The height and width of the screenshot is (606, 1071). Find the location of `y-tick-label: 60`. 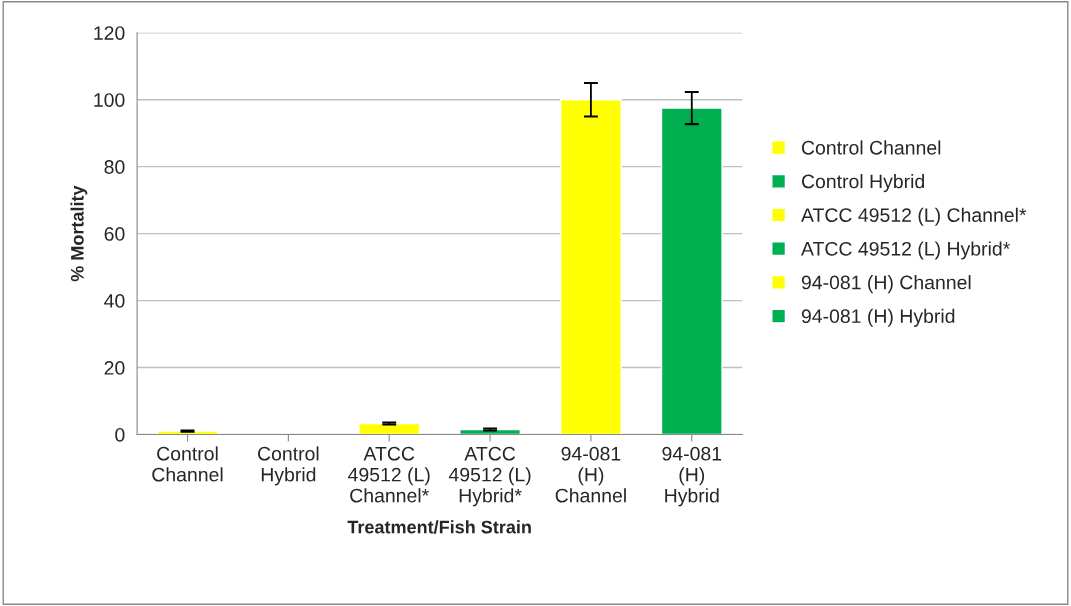

y-tick-label: 60 is located at coordinates (114, 234).